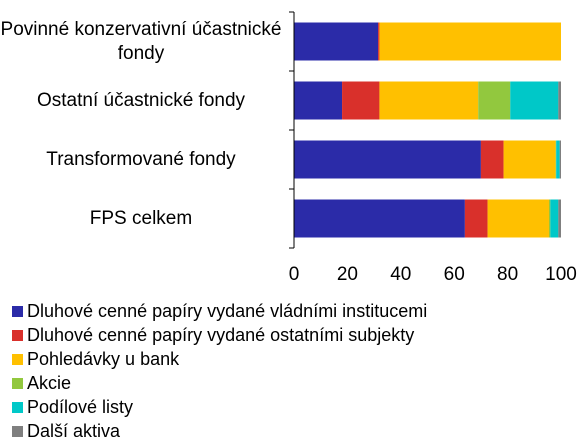 Image resolution: width=581 pixels, height=444 pixels. I want to click on legend-item: Podílové listy, so click(72, 407).